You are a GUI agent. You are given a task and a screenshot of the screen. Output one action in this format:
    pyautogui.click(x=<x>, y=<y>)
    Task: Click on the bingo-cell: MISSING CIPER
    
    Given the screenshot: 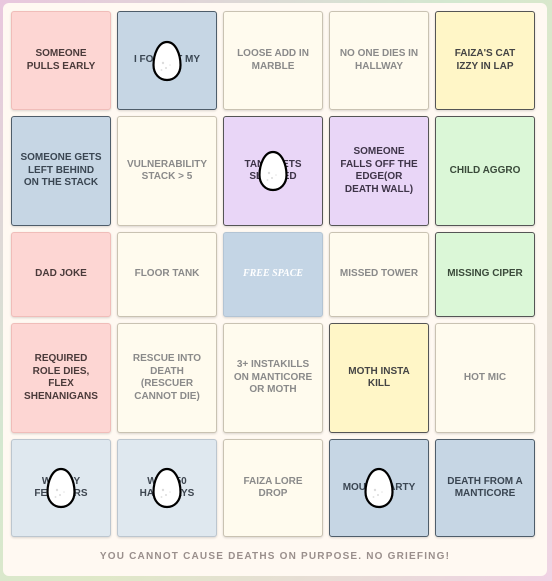 What is the action you would take?
    pyautogui.click(x=485, y=274)
    